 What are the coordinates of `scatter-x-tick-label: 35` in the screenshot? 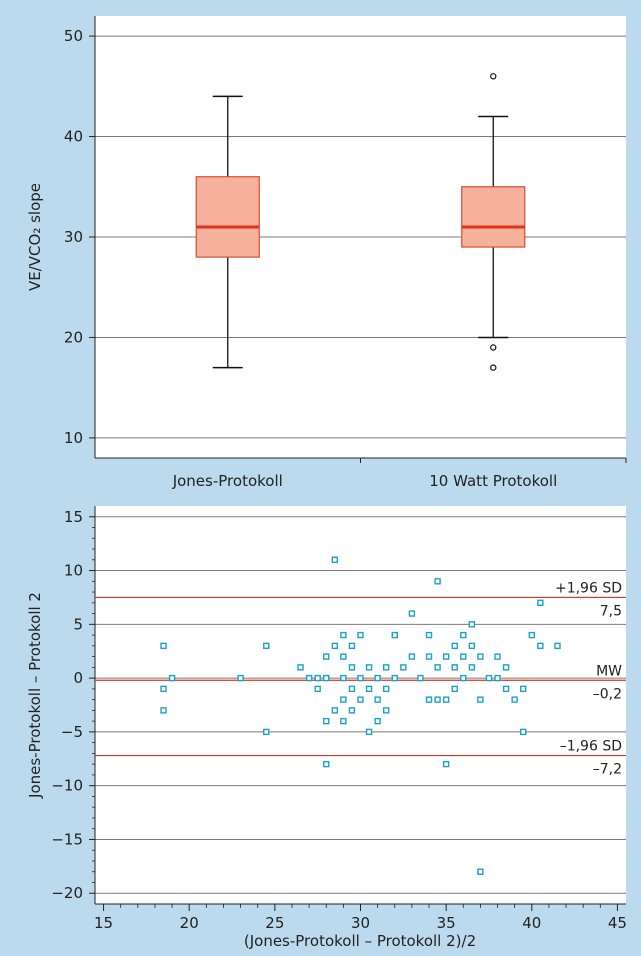 It's located at (446, 923).